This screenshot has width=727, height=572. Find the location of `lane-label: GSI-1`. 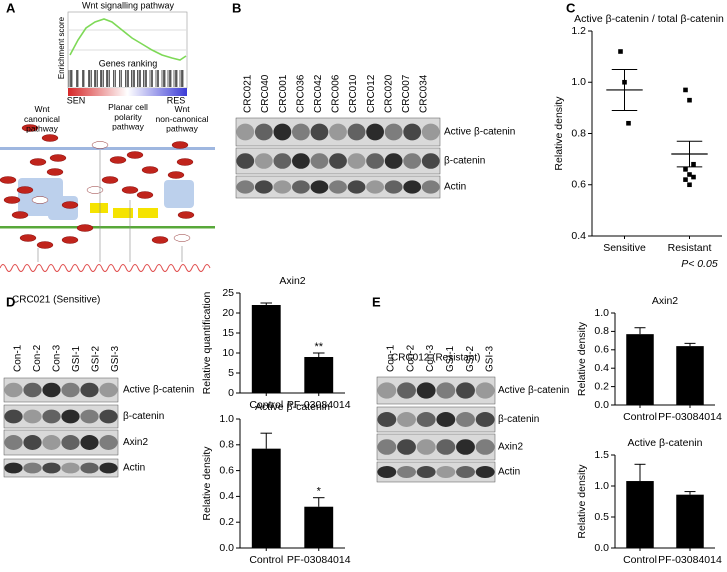

lane-label: GSI-1 is located at coordinates (76, 358).